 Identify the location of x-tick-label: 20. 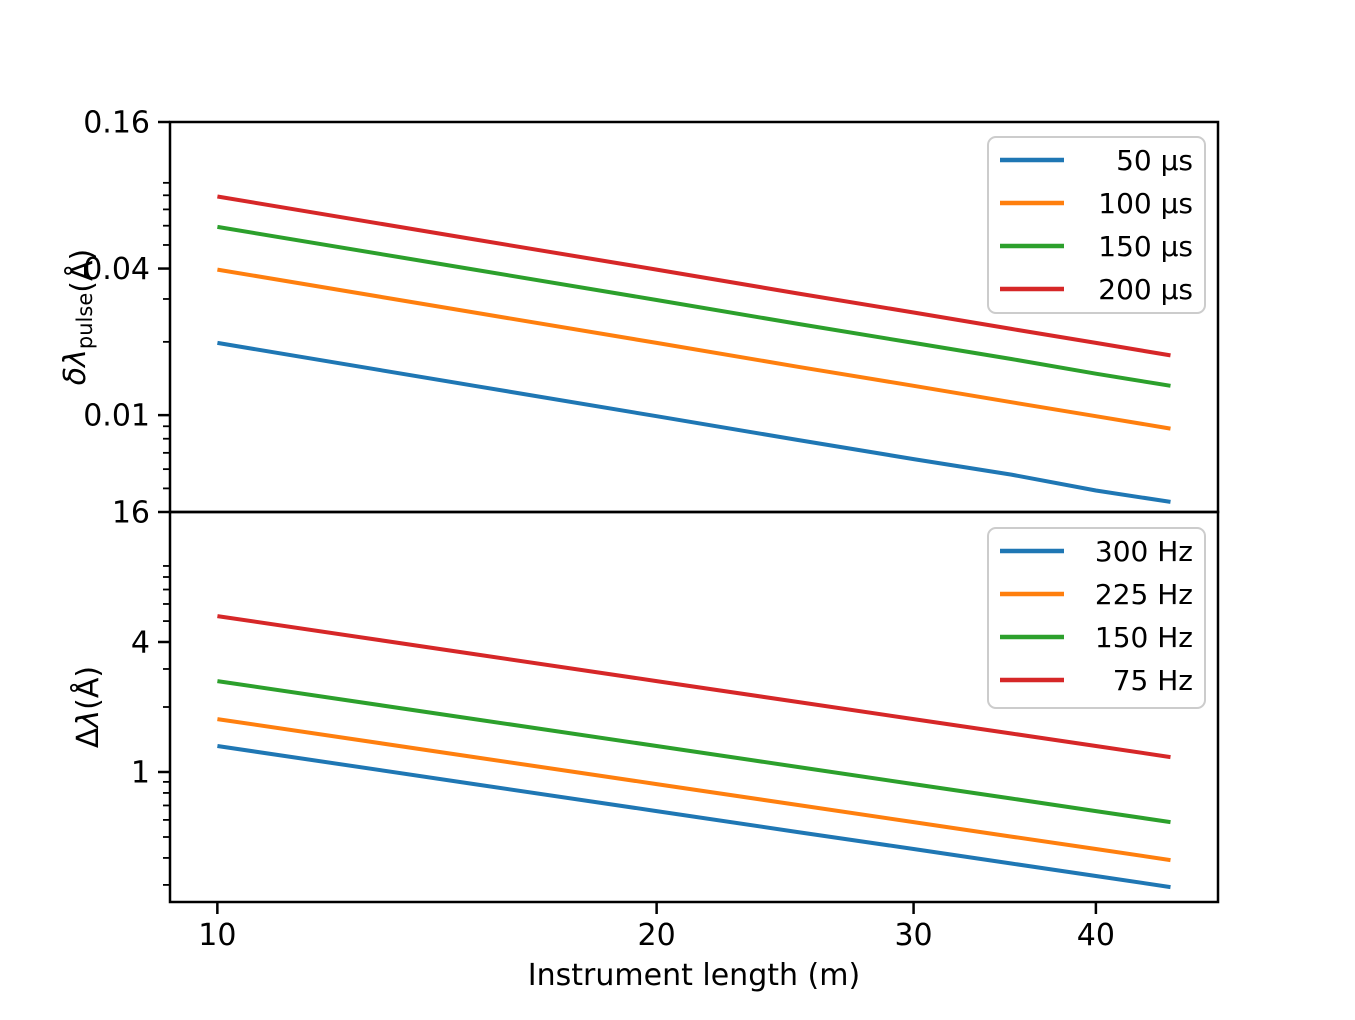
(657, 935).